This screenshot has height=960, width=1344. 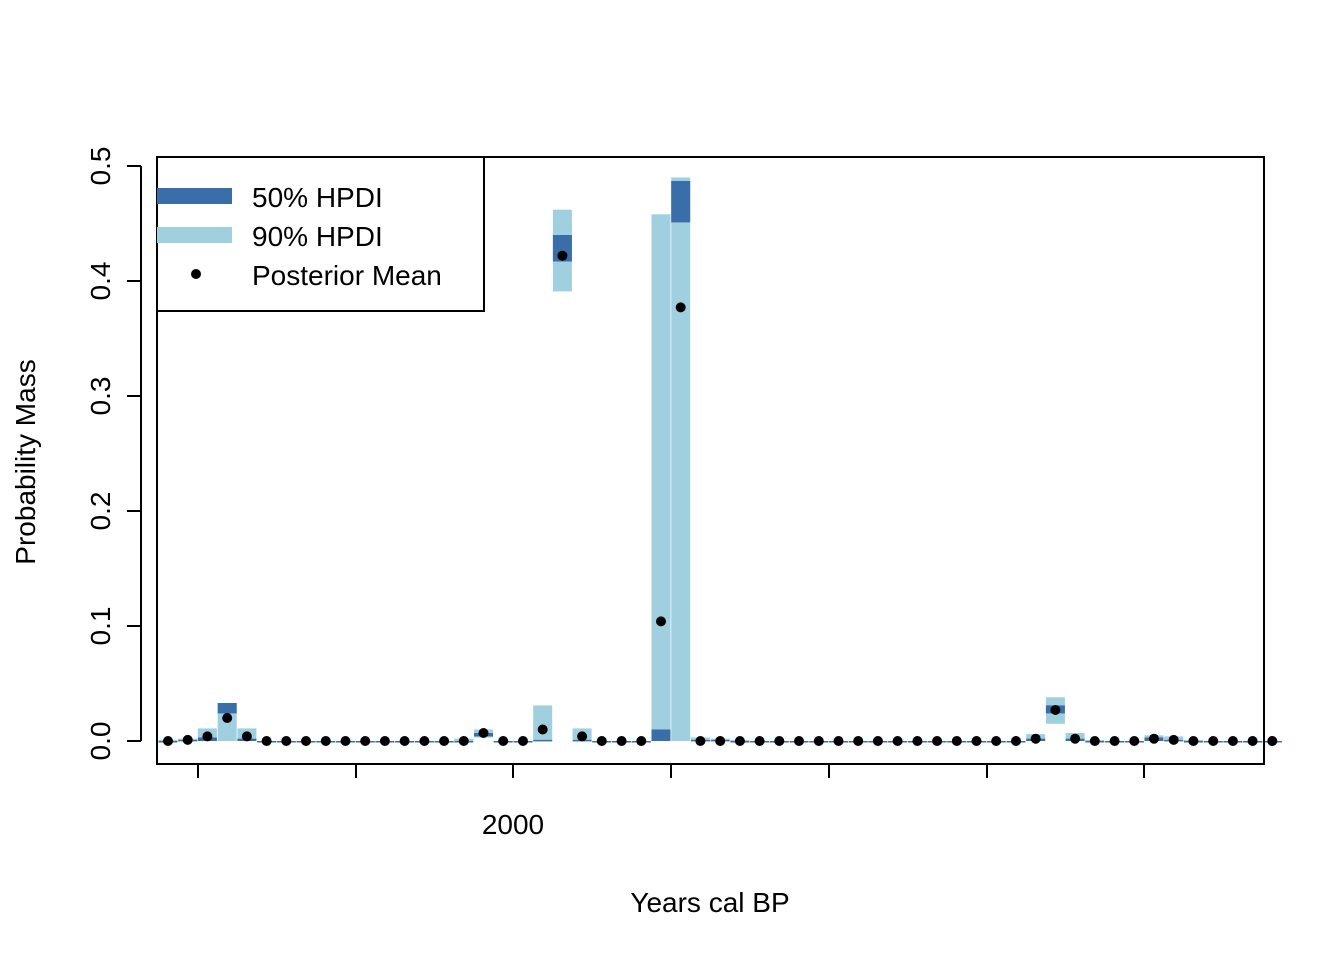 What do you see at coordinates (100, 166) in the screenshot?
I see `y-tick-label: 0.5` at bounding box center [100, 166].